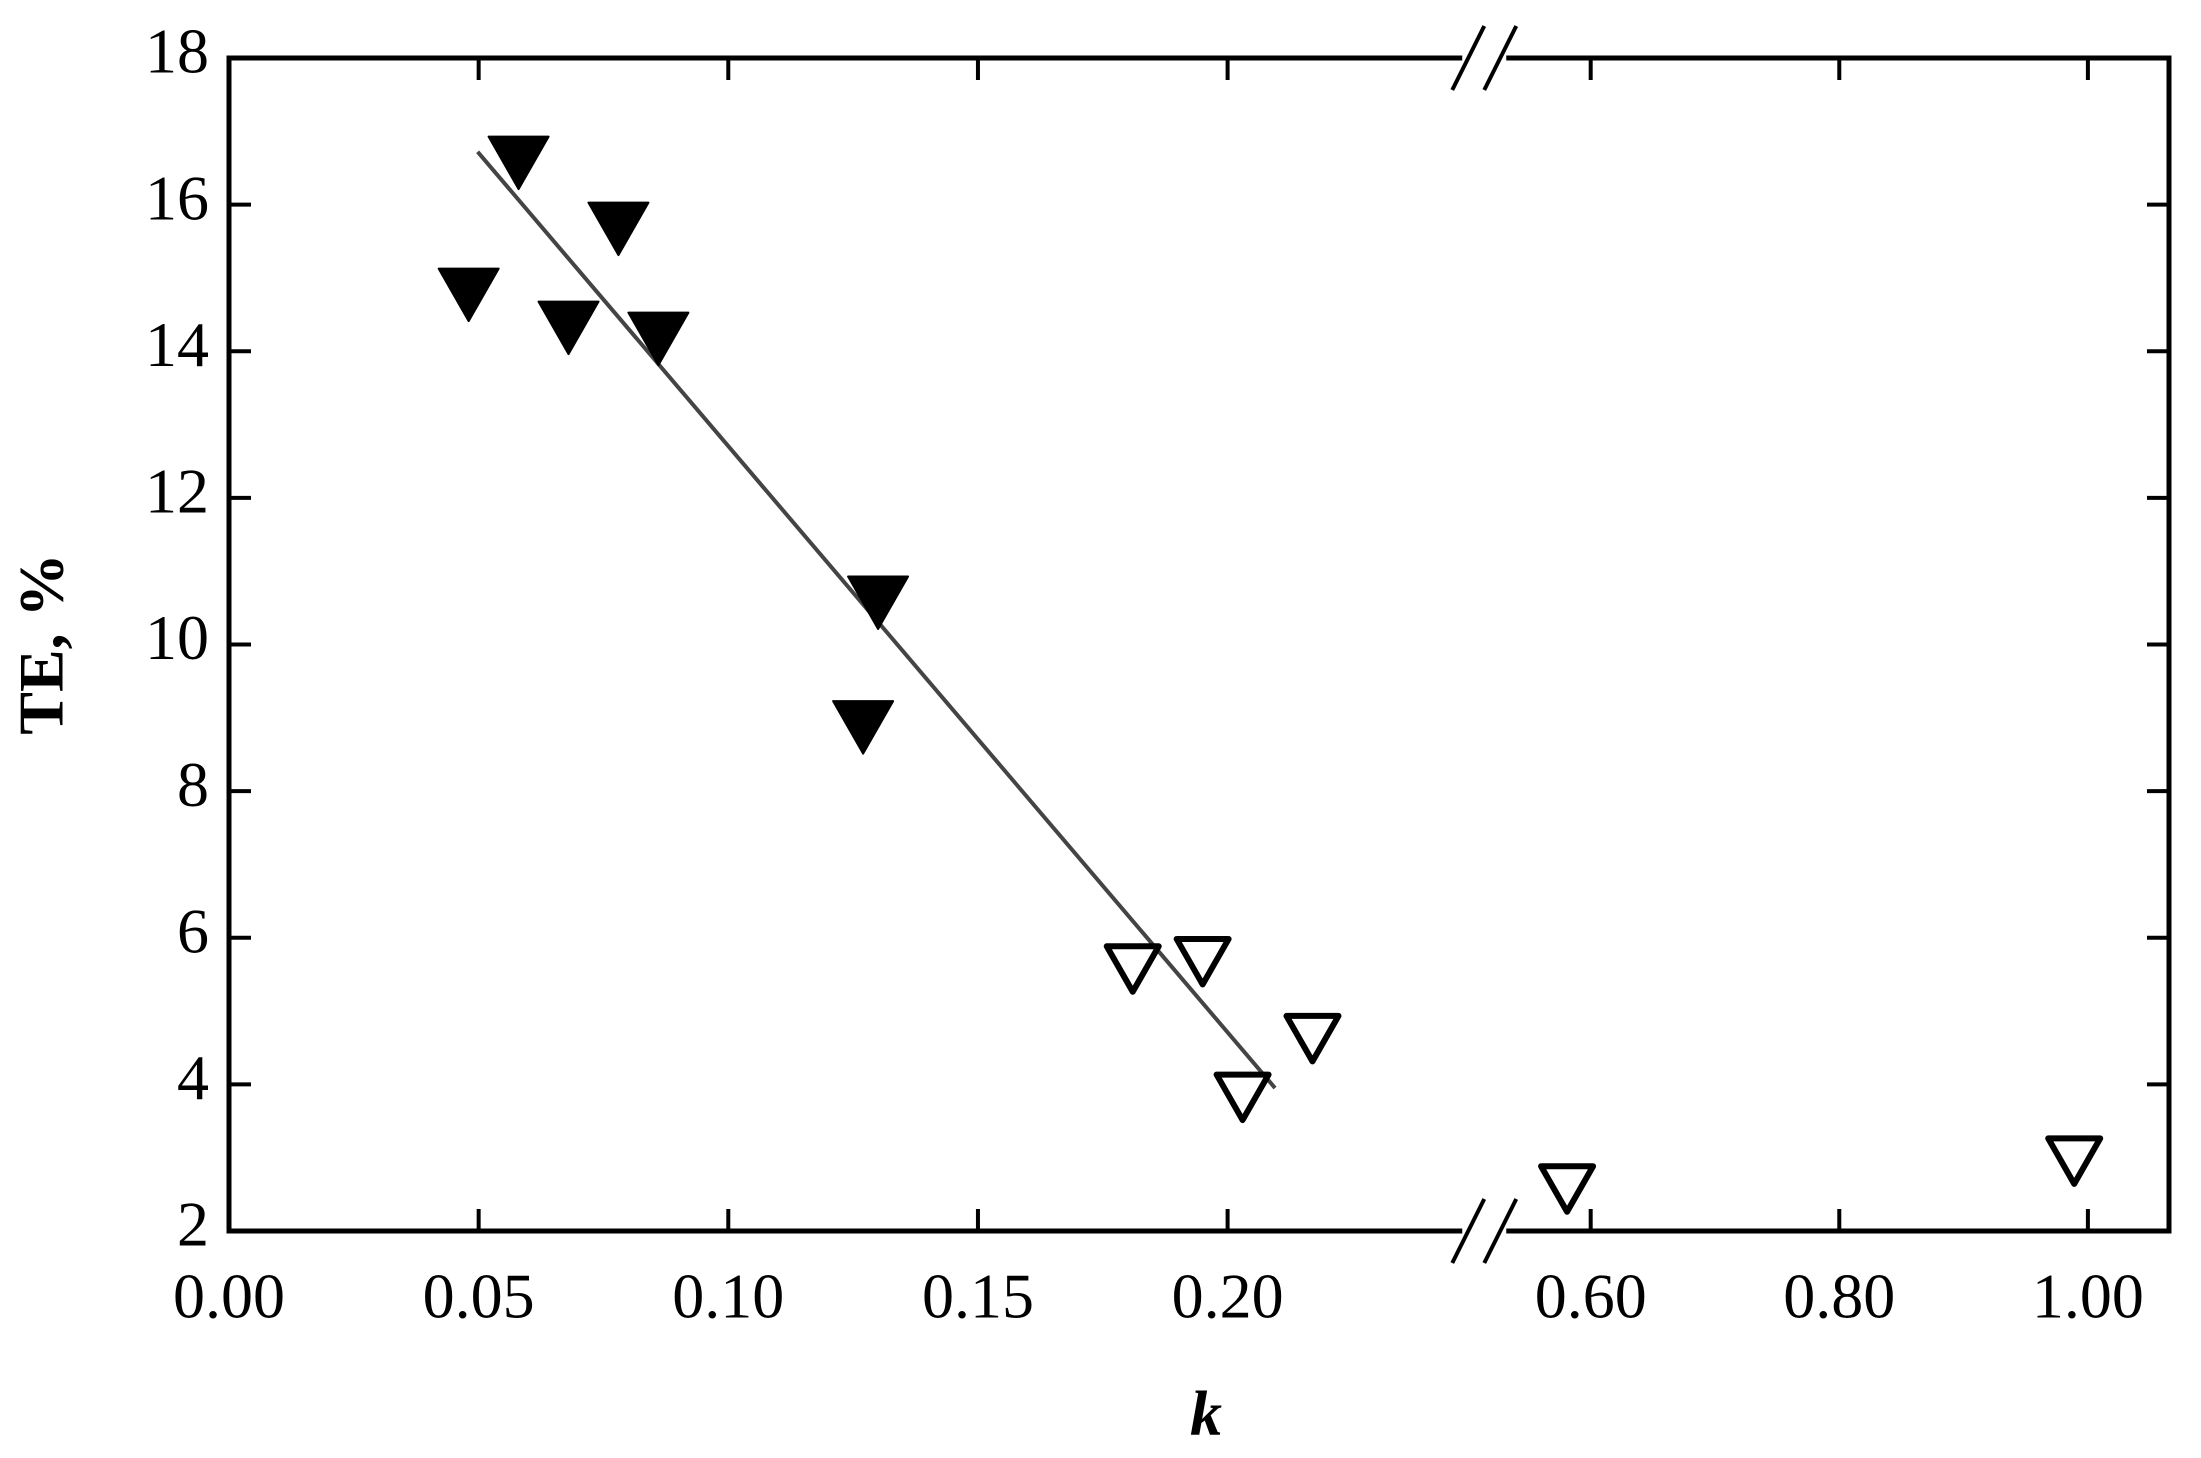 This screenshot has width=2201, height=1458. Describe the element at coordinates (193, 930) in the screenshot. I see `y-tick-label: 6` at that location.